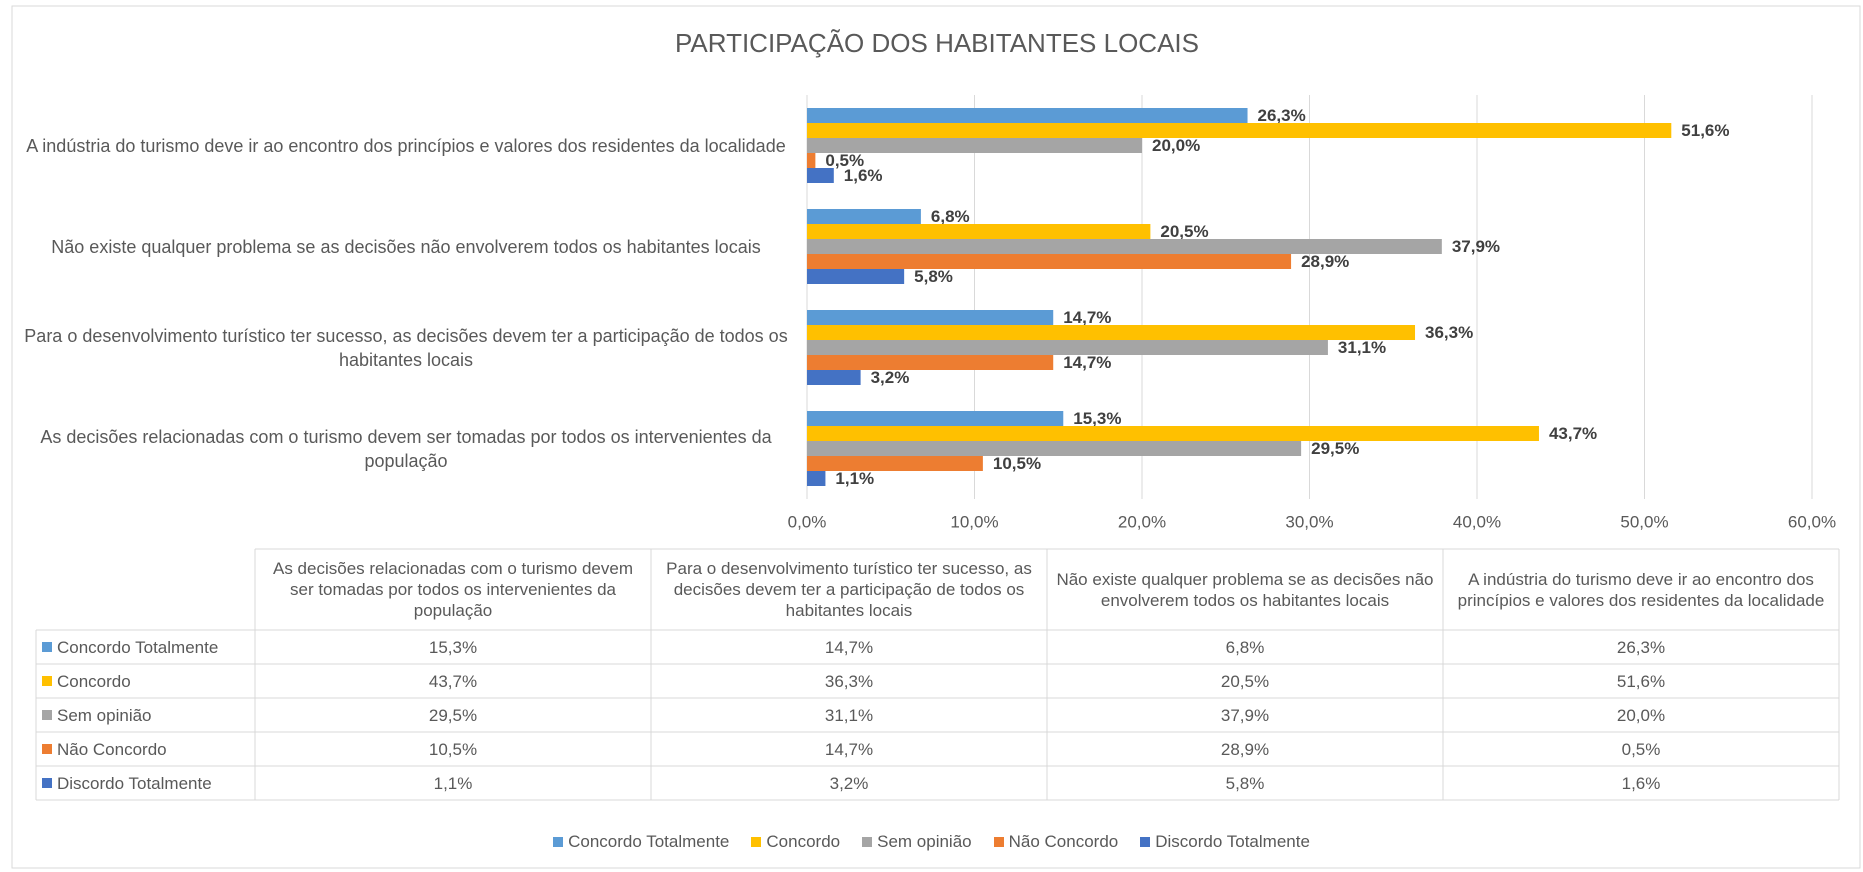  Describe the element at coordinates (933, 276) in the screenshot. I see `data-label: 5,8%` at that location.